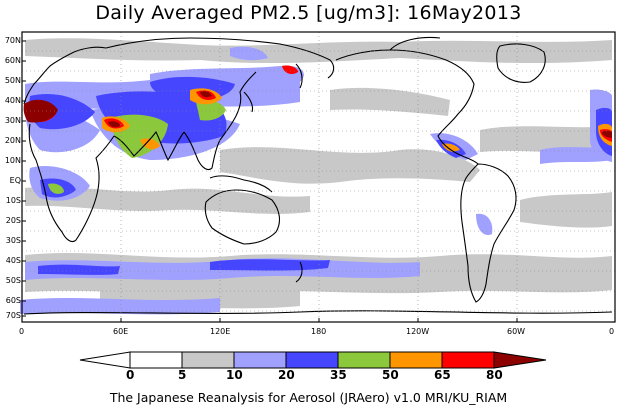  I want to click on lon-label: 120W, so click(418, 331).